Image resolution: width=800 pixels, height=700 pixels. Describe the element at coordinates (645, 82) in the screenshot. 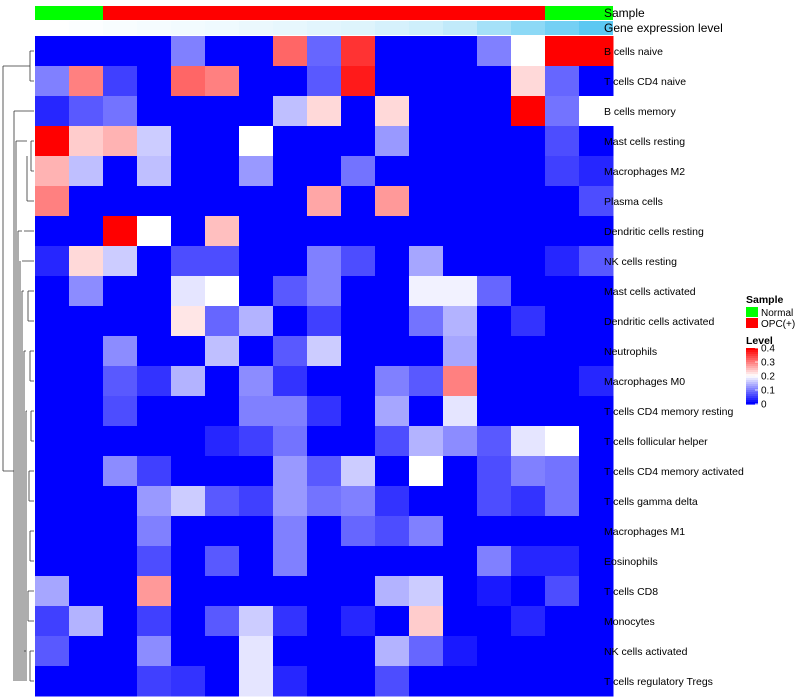

I see `row-label: T cells CD4 naive` at that location.